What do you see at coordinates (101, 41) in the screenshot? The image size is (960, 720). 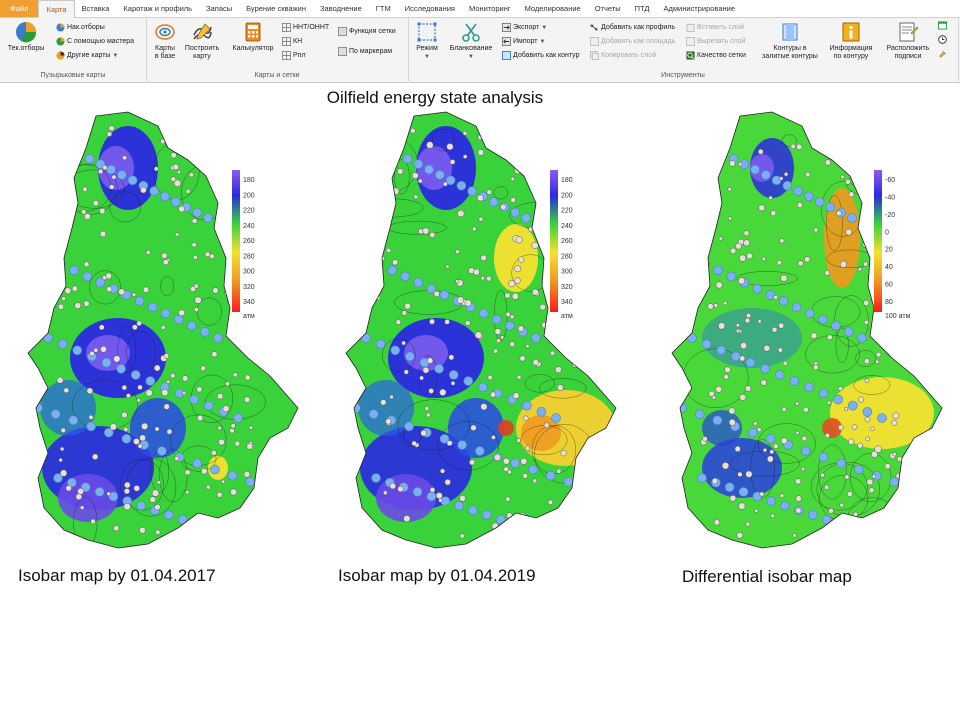 I see `wizard-label: С помощью мастера` at bounding box center [101, 41].